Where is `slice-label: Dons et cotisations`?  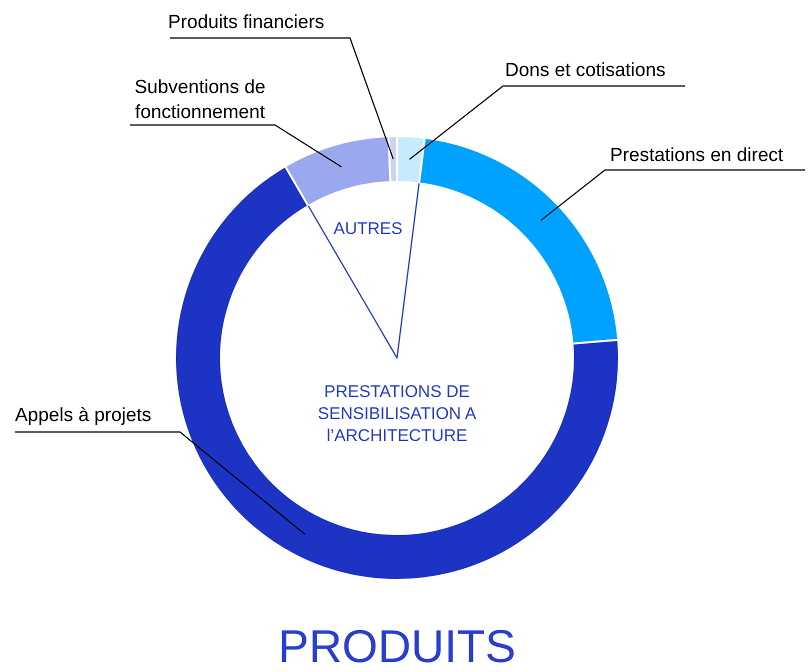
slice-label: Dons et cotisations is located at coordinates (585, 70).